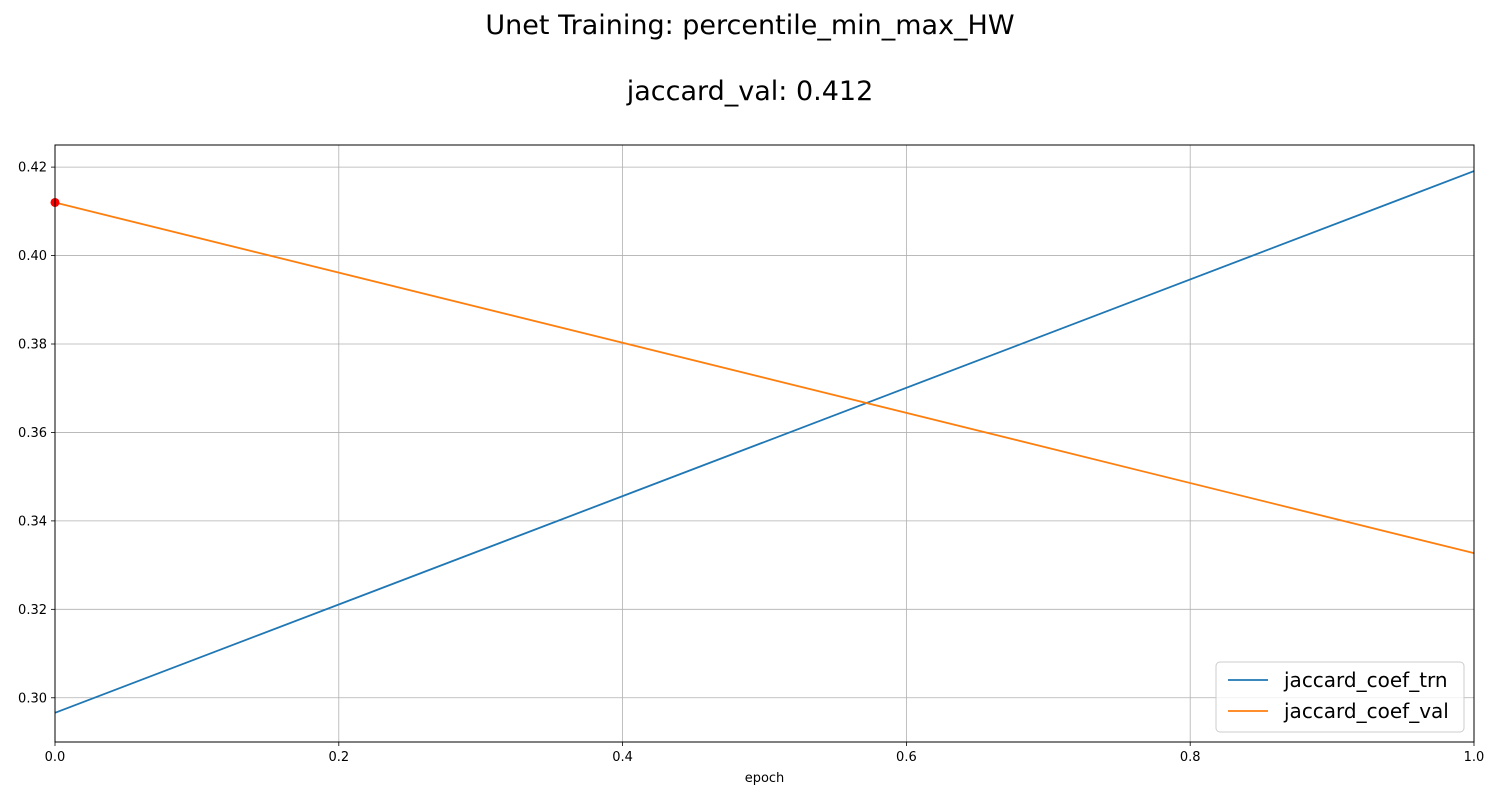 The height and width of the screenshot is (800, 1500). What do you see at coordinates (1190, 757) in the screenshot?
I see `x-tick-label: 0.8` at bounding box center [1190, 757].